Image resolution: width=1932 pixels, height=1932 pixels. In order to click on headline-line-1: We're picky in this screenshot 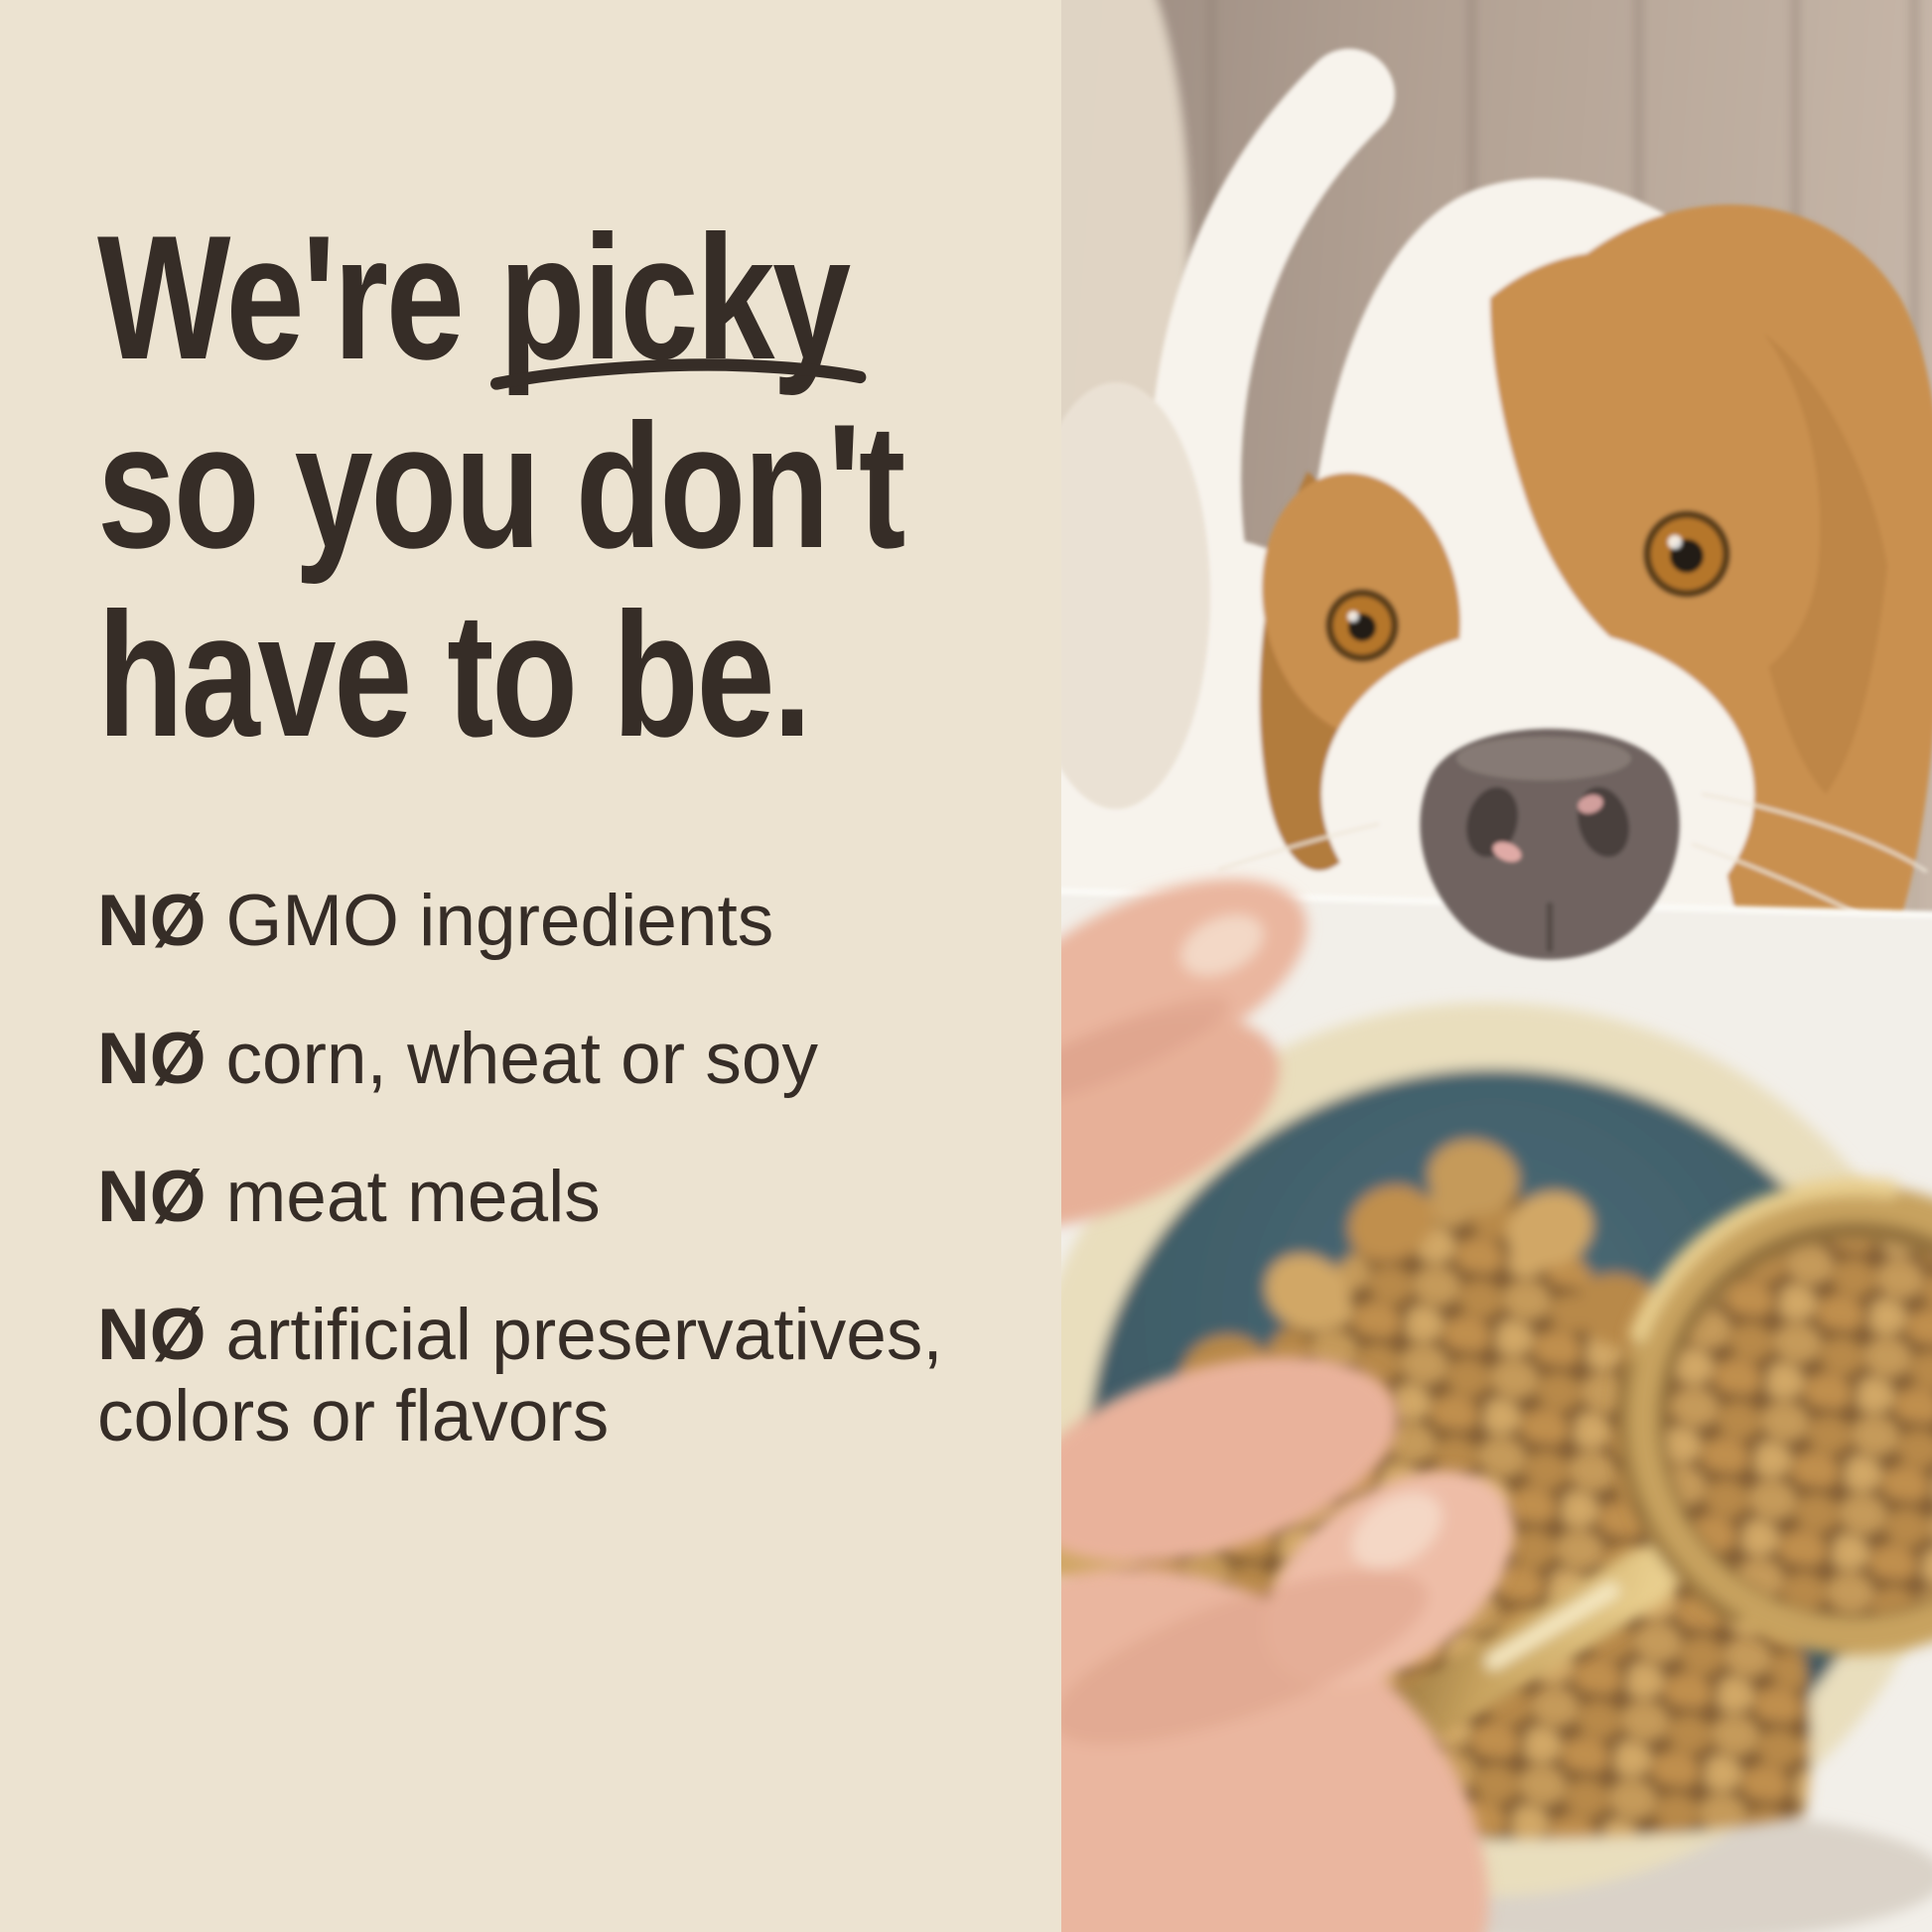, I will do `click(579, 298)`.